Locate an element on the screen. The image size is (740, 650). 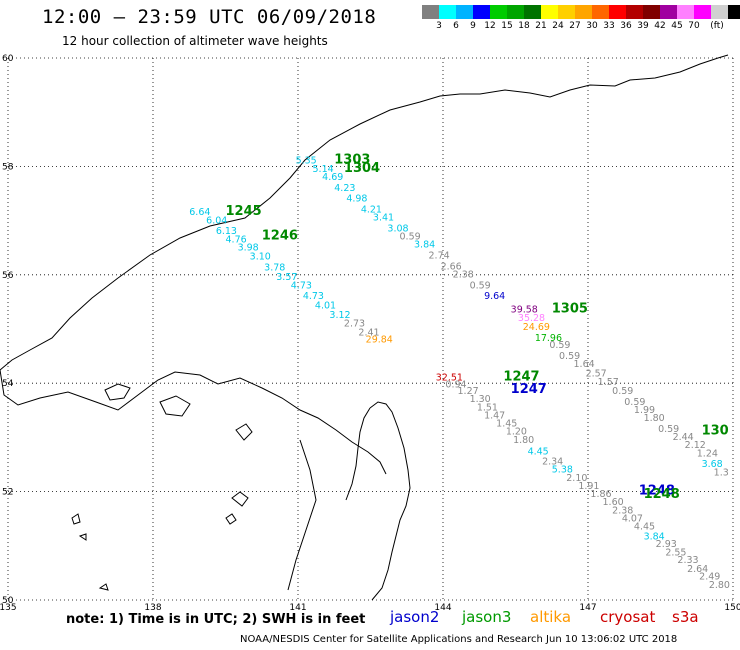
wave-height-value: 2.41 is located at coordinates (368, 333).